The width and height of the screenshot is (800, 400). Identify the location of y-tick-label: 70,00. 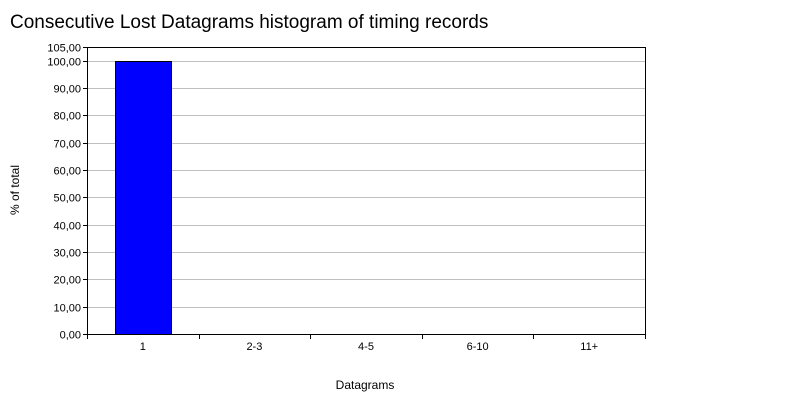
(67, 145).